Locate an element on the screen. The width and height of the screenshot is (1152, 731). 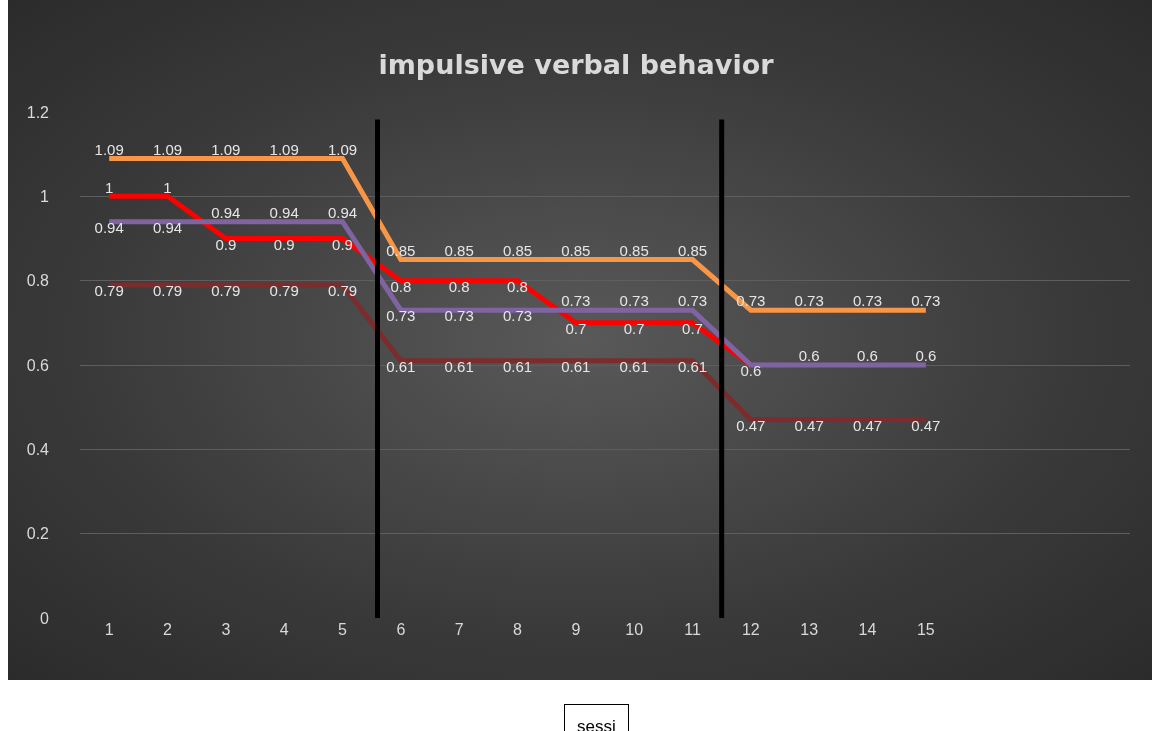
y-tick-label: 0.6 is located at coordinates (38, 365).